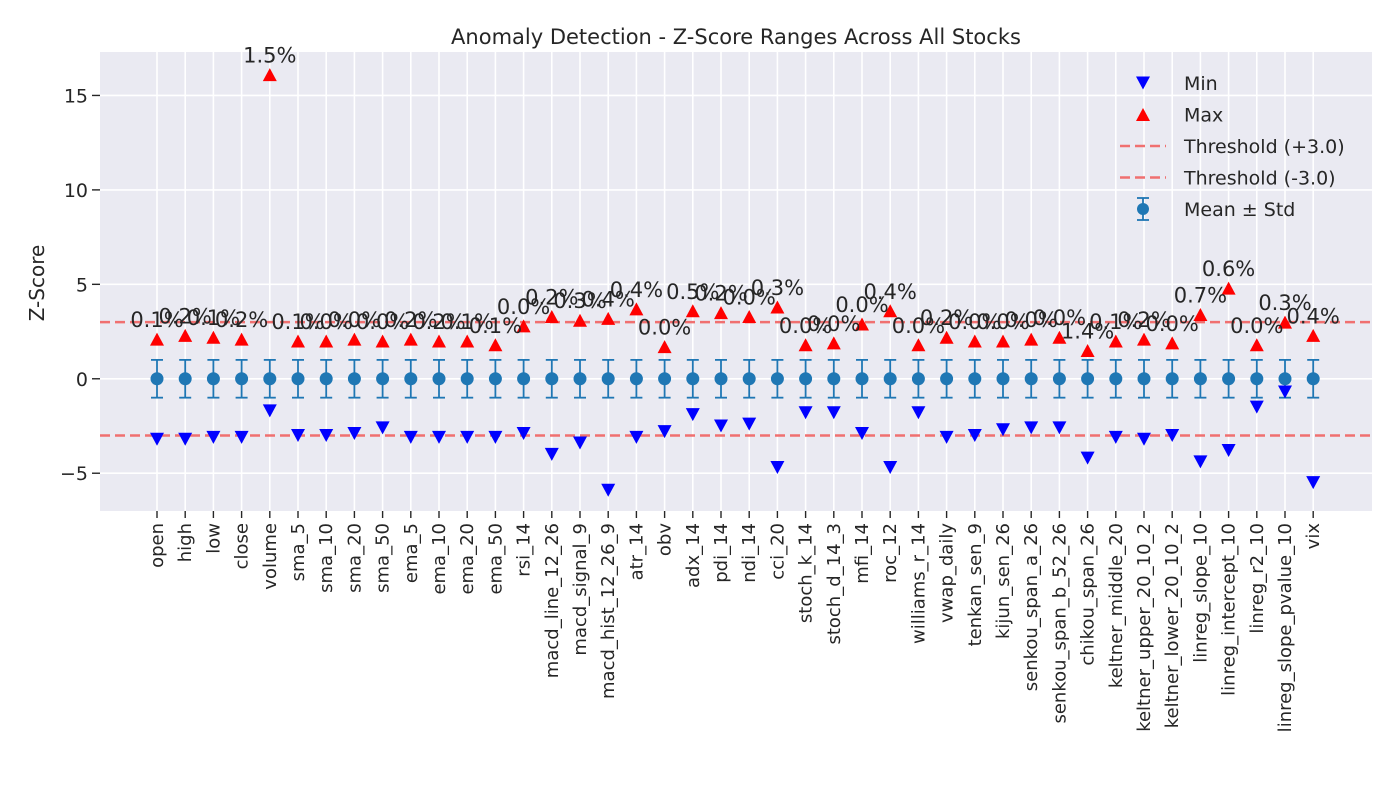 This screenshot has height=800, width=1400. What do you see at coordinates (74, 474) in the screenshot?
I see `y-tick-label: −5` at bounding box center [74, 474].